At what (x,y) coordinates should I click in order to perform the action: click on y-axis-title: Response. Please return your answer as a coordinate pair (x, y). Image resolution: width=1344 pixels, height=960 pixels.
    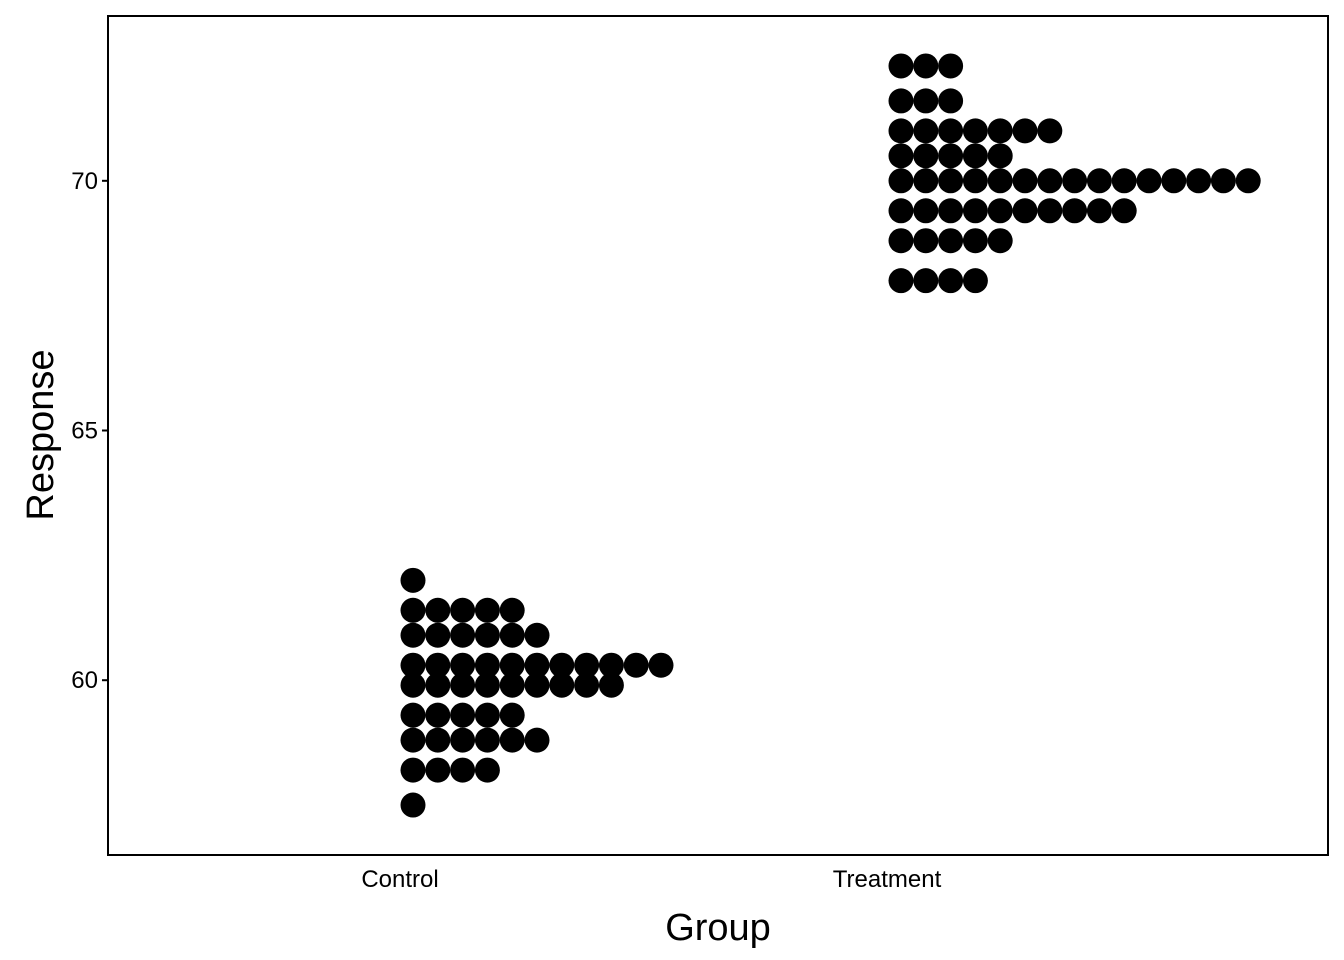
    Looking at the image, I should click on (41, 434).